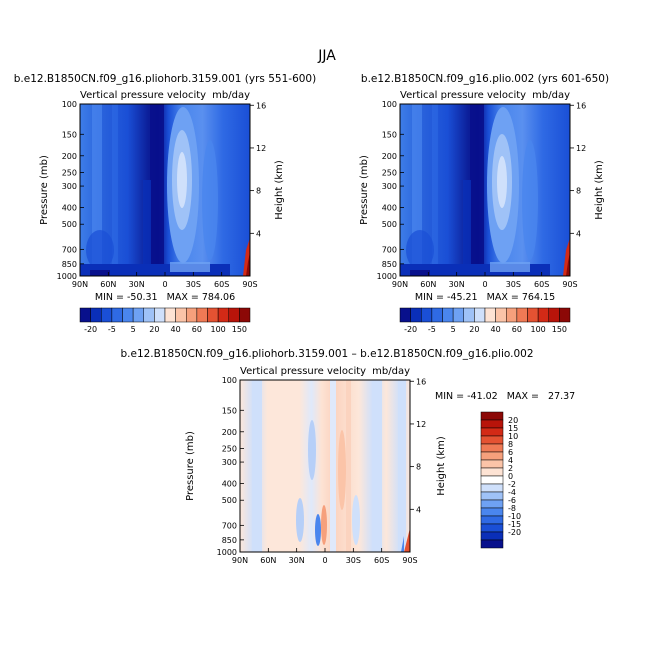 This screenshot has height=654, width=654. What do you see at coordinates (512, 492) in the screenshot?
I see `colorbar-label: -4` at bounding box center [512, 492].